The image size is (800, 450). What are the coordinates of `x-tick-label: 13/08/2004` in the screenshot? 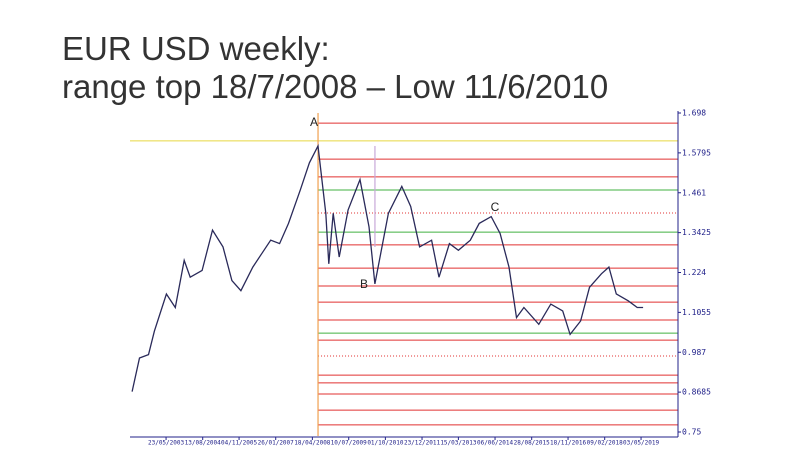 It's located at (203, 443).